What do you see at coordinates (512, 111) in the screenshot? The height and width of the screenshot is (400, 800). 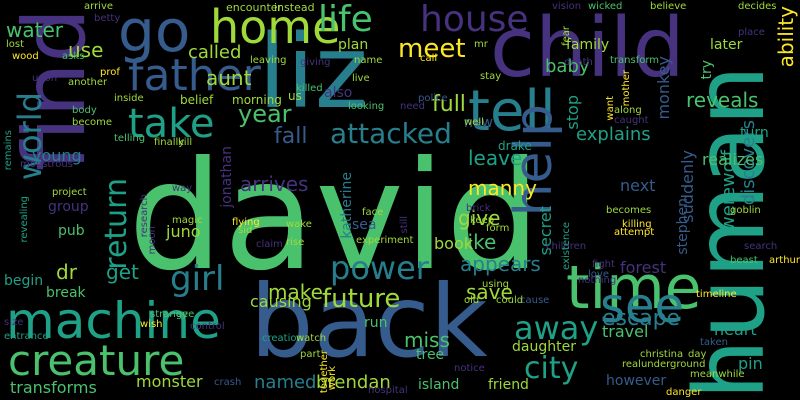 I see `word-tell: tell` at bounding box center [512, 111].